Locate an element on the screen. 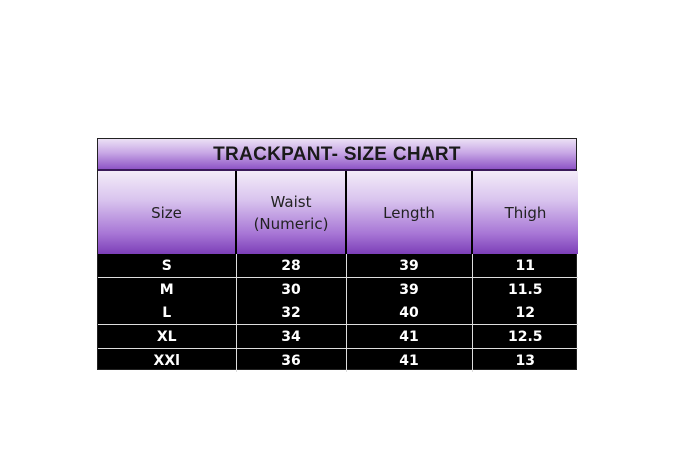 This screenshot has height=462, width=694. cell-thigh: 12.5 is located at coordinates (524, 336).